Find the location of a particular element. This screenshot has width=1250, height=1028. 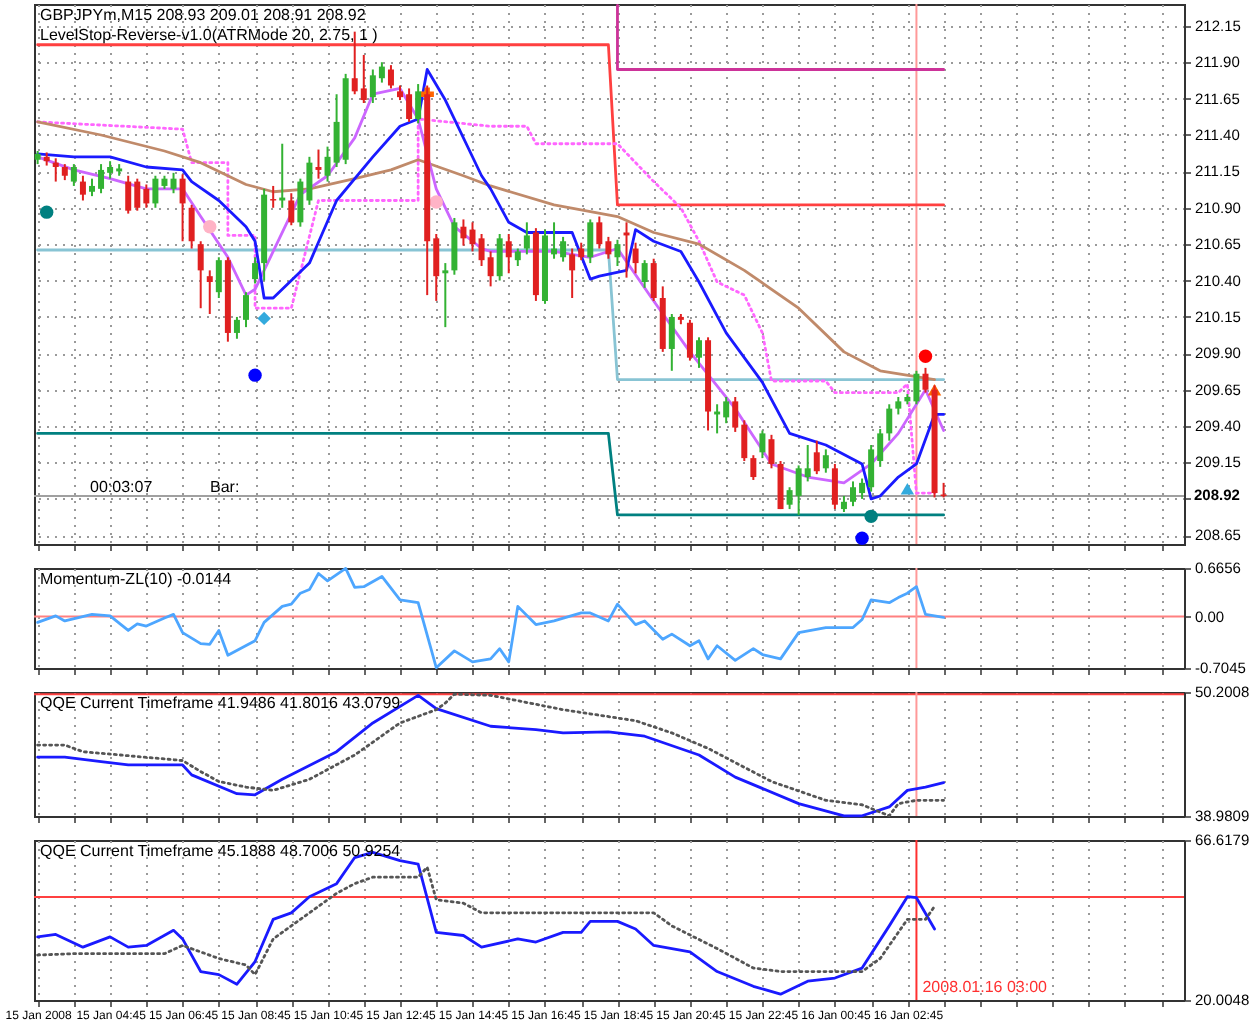

chart-title: QQE Current Timeframe 45.1888 48.7006 50.9254 is located at coordinates (221, 851).